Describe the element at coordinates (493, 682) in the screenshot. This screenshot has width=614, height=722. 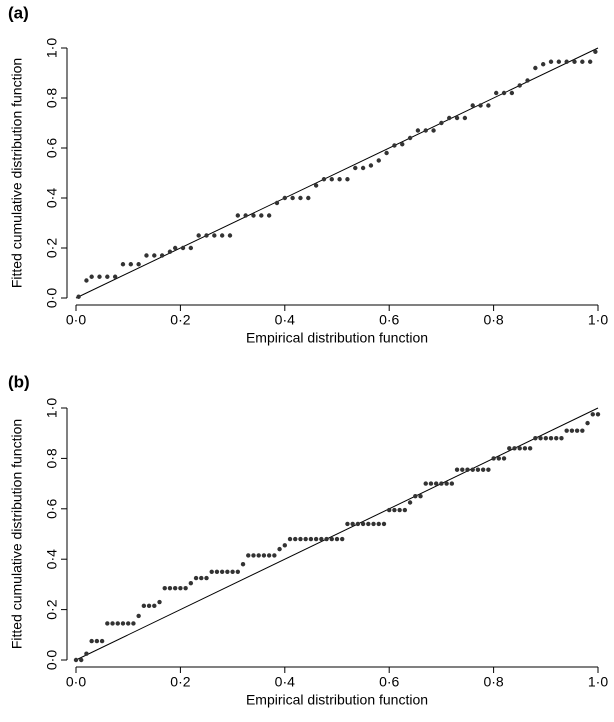
I see `x-tick-label: 0·8` at that location.